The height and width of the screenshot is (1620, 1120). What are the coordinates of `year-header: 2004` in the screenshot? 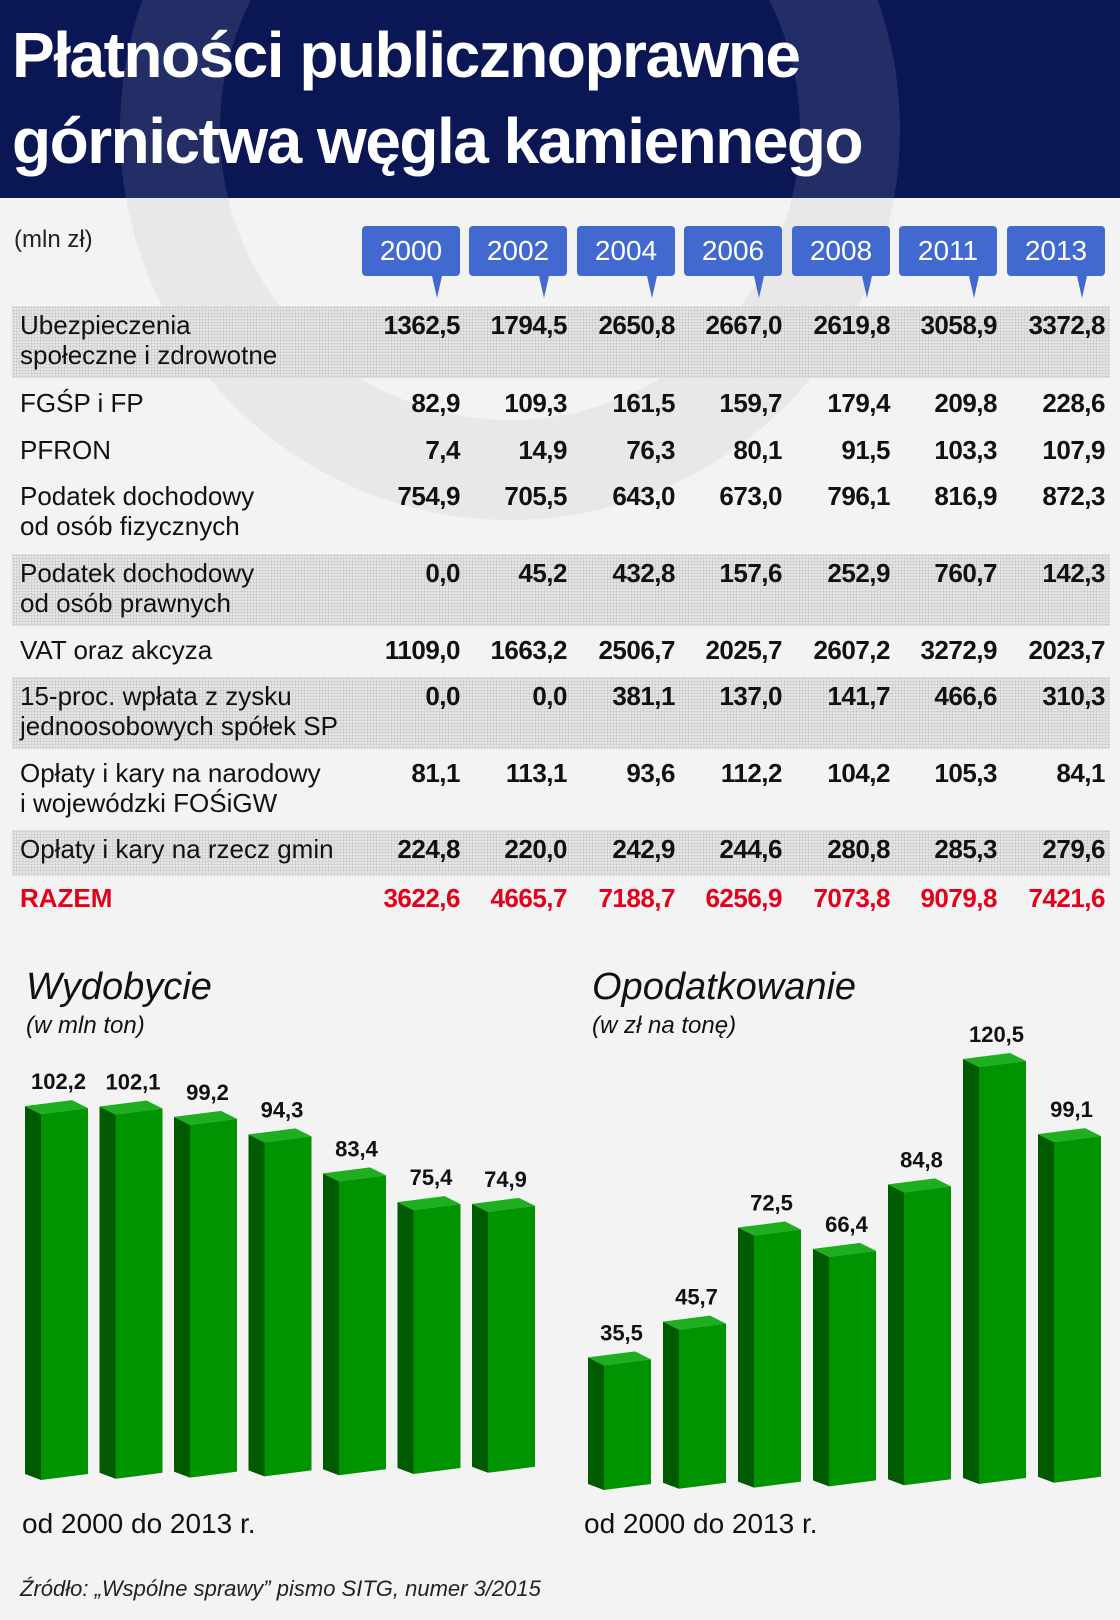 It's located at (626, 262).